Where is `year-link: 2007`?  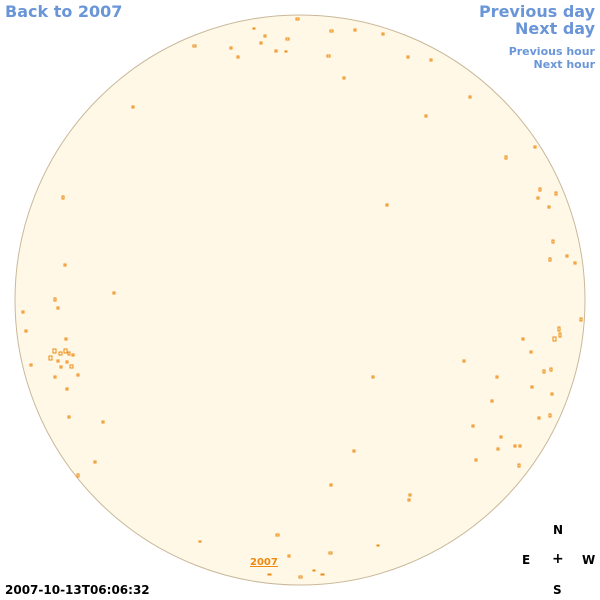
year-link: 2007 is located at coordinates (264, 562).